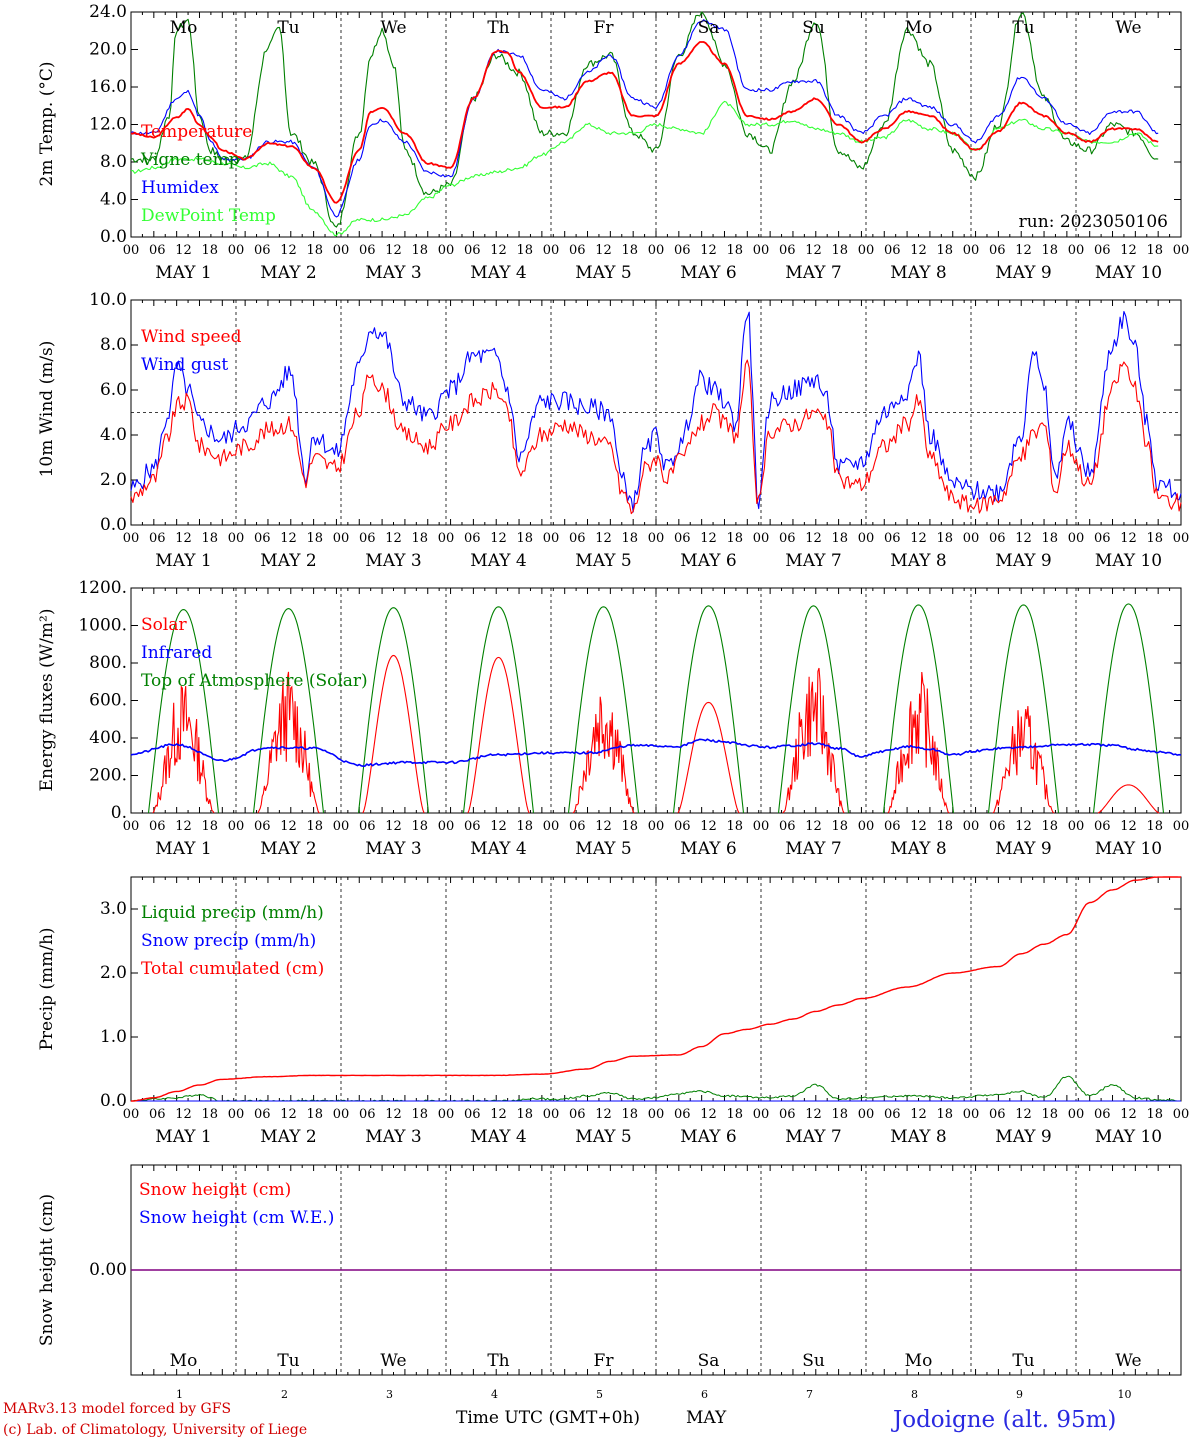 This screenshot has height=1440, width=1194. What do you see at coordinates (215, 1190) in the screenshot?
I see `legend-entry: Snow height (cm)` at bounding box center [215, 1190].